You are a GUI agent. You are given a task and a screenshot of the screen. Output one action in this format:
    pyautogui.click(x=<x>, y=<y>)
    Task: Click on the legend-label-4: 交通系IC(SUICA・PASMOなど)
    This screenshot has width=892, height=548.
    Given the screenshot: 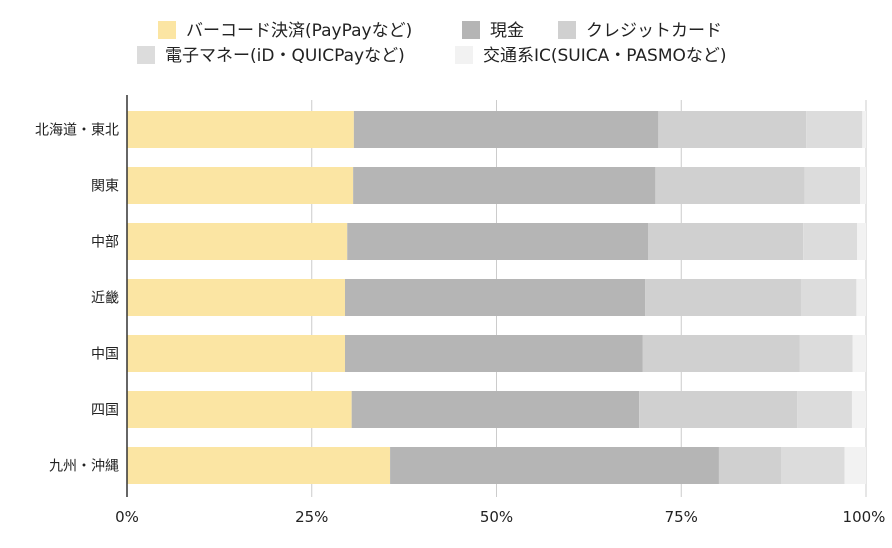 What is the action you would take?
    pyautogui.click(x=605, y=56)
    